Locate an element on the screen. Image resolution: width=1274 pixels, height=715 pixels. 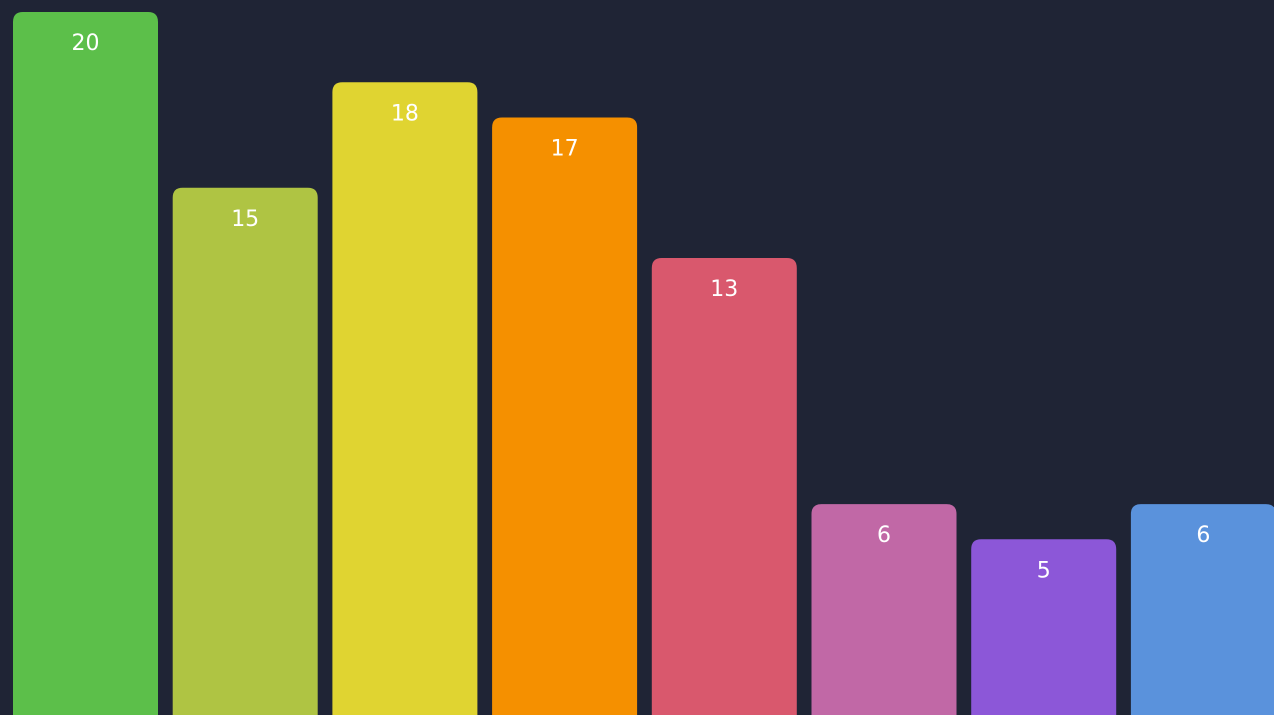
bar-value-label-4: 17 is located at coordinates (565, 148).